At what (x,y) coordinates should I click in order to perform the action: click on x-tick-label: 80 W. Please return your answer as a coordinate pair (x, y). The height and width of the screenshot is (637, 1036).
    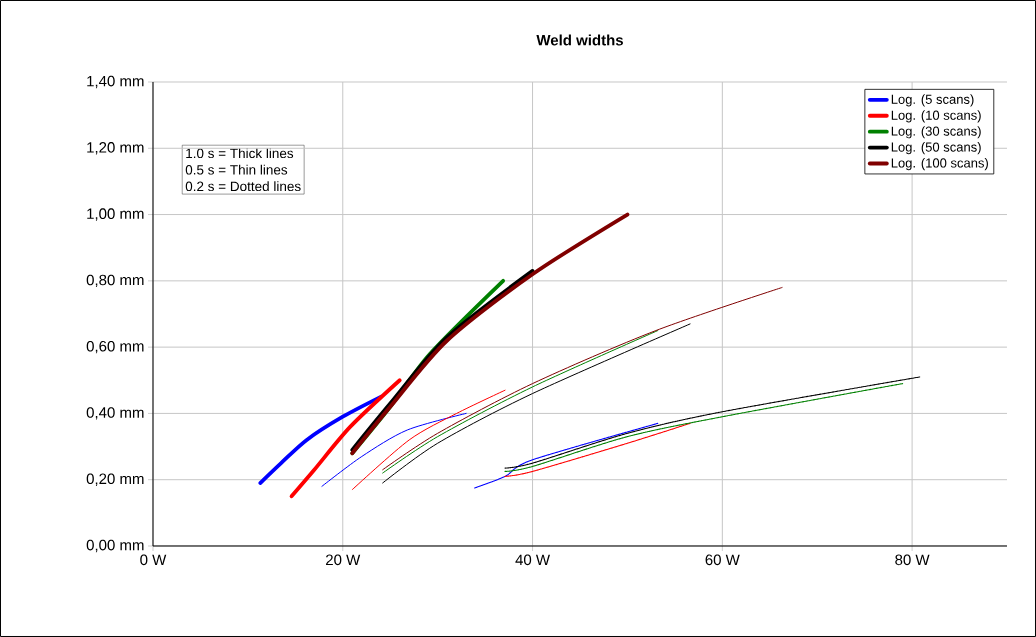
    Looking at the image, I should click on (912, 560).